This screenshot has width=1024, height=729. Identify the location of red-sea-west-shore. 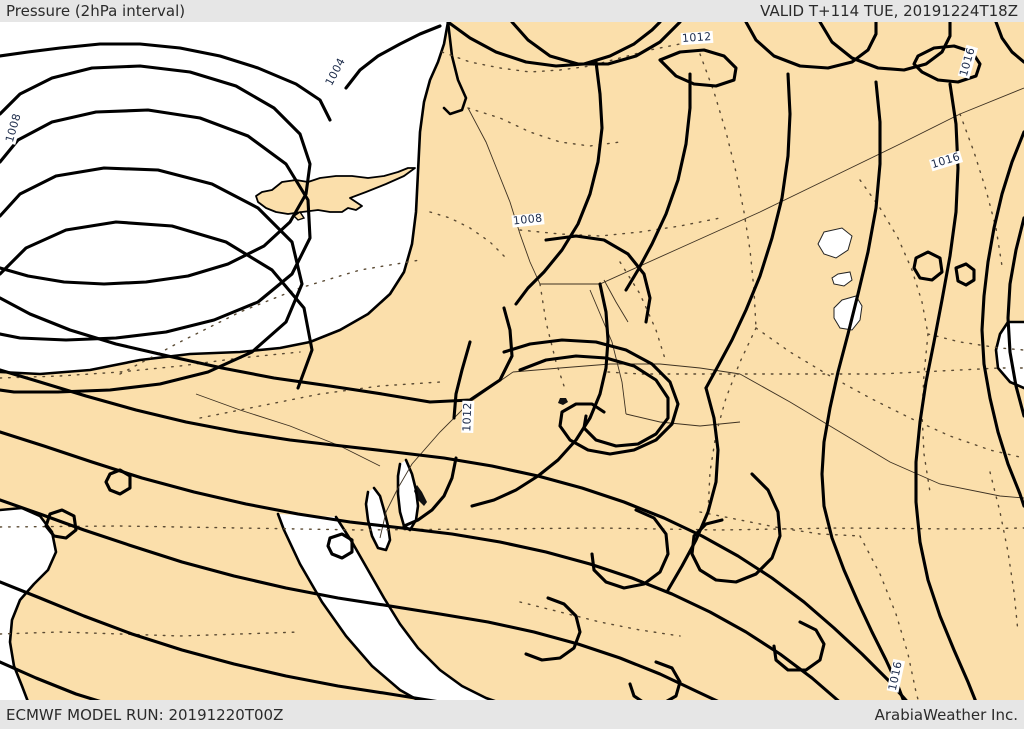
(28, 607).